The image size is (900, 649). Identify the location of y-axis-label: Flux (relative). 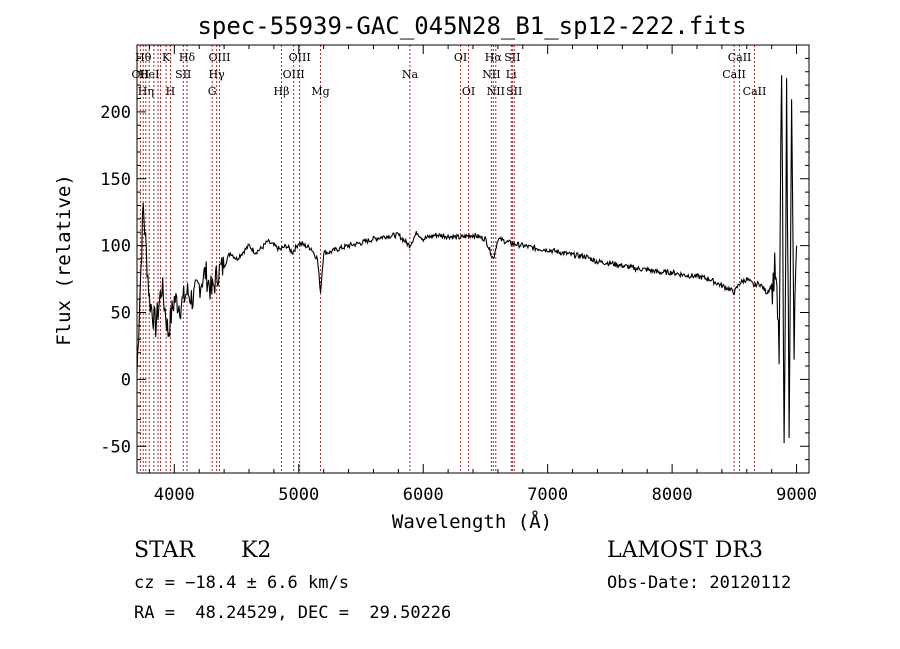
(64, 260).